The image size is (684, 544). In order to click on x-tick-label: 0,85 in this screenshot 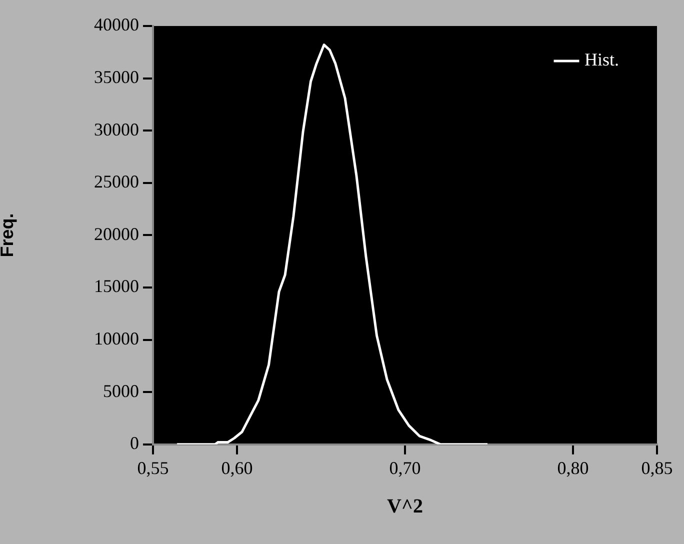, I will do `click(657, 468)`.